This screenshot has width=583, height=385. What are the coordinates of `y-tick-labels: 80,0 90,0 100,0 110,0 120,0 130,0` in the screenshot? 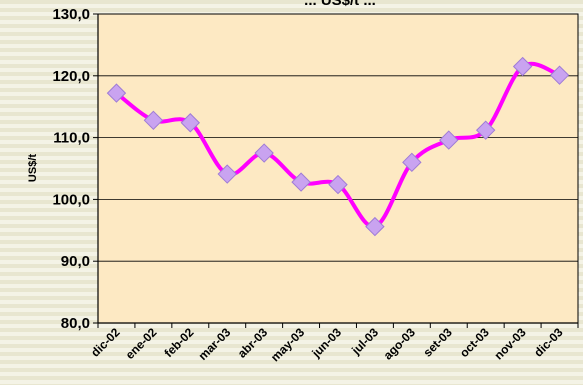 It's located at (71, 169).